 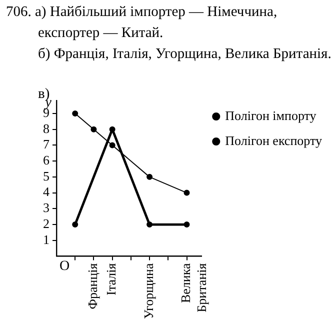 I want to click on x-tick-label: Італія, so click(x=111, y=279).